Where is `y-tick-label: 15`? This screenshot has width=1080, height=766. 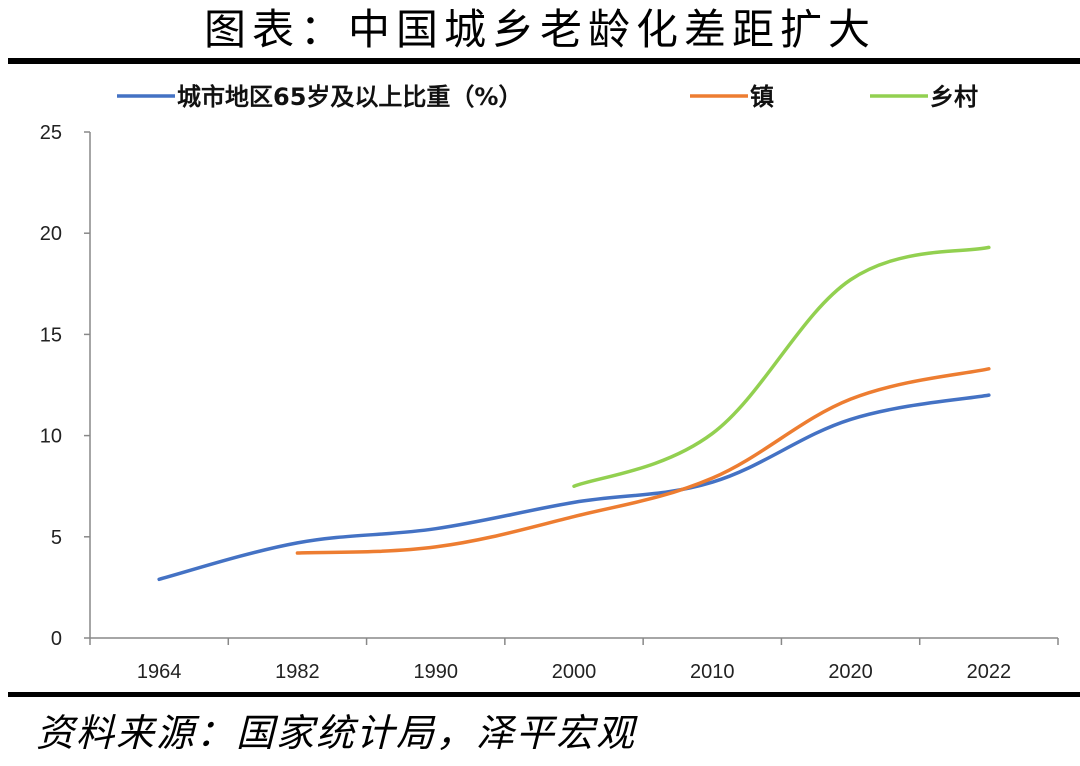 y-tick-label: 15 is located at coordinates (51, 335).